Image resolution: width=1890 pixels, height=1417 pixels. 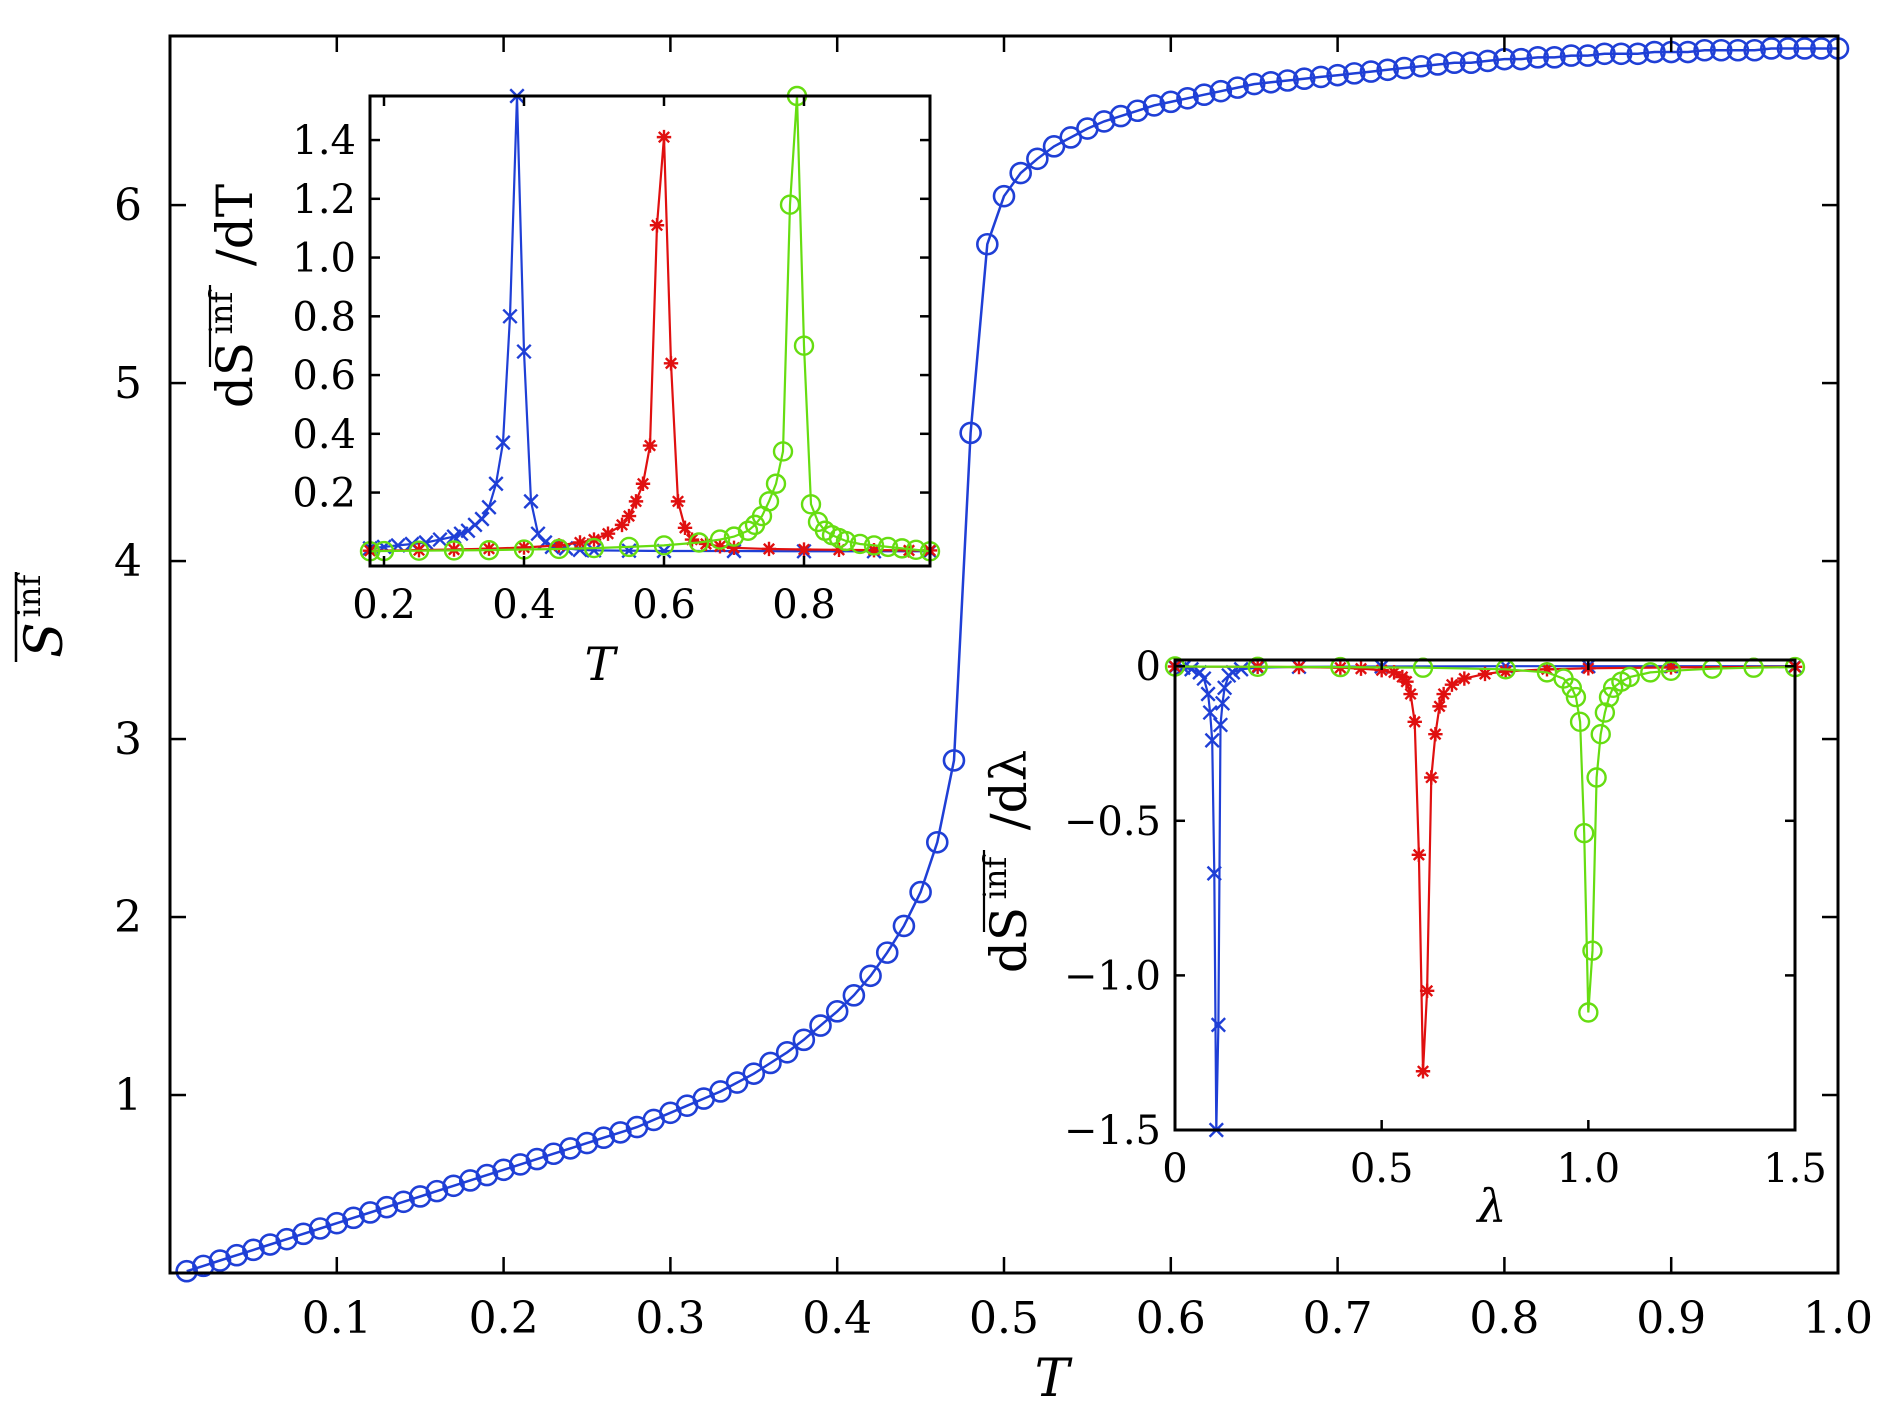 What do you see at coordinates (1589, 1169) in the screenshot?
I see `inset-dS-dlambda-x-tick-label: 1.0` at bounding box center [1589, 1169].